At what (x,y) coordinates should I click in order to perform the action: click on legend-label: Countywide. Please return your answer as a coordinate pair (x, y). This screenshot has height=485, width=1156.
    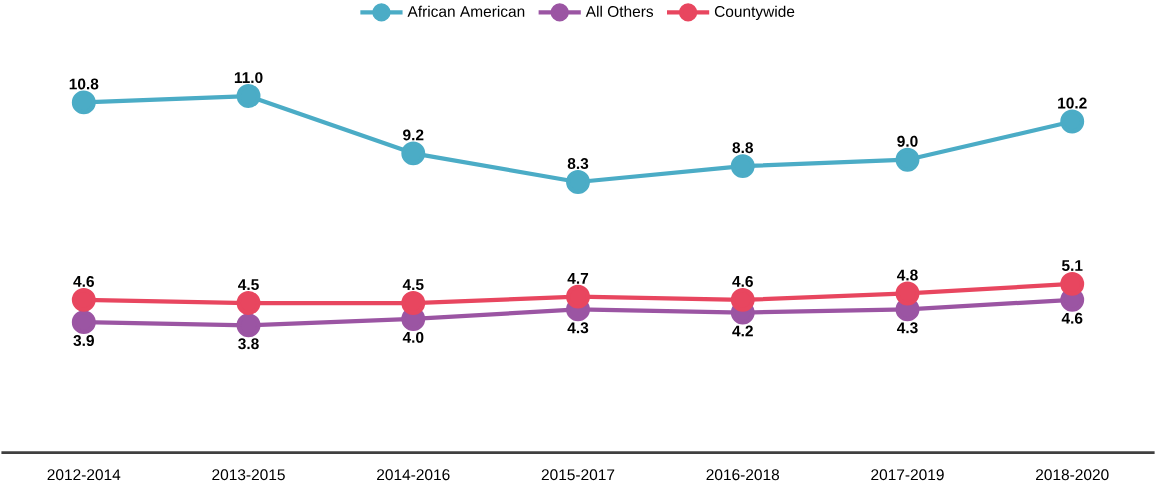
    Looking at the image, I should click on (754, 12).